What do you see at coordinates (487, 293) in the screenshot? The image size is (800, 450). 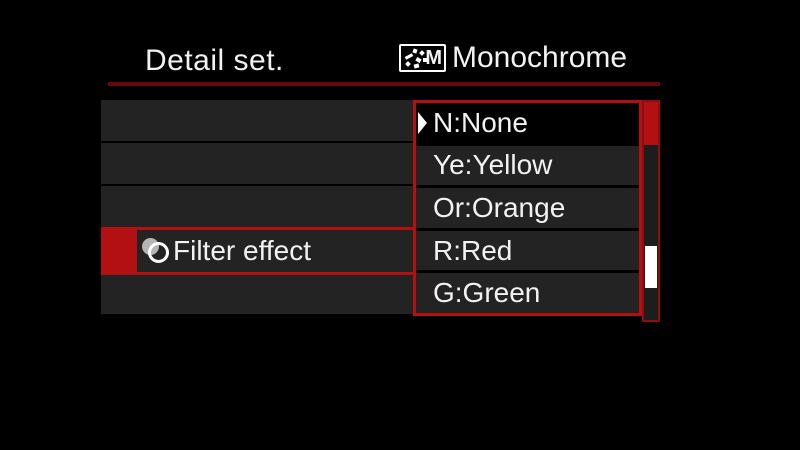 I see `option-label: G:Green` at bounding box center [487, 293].